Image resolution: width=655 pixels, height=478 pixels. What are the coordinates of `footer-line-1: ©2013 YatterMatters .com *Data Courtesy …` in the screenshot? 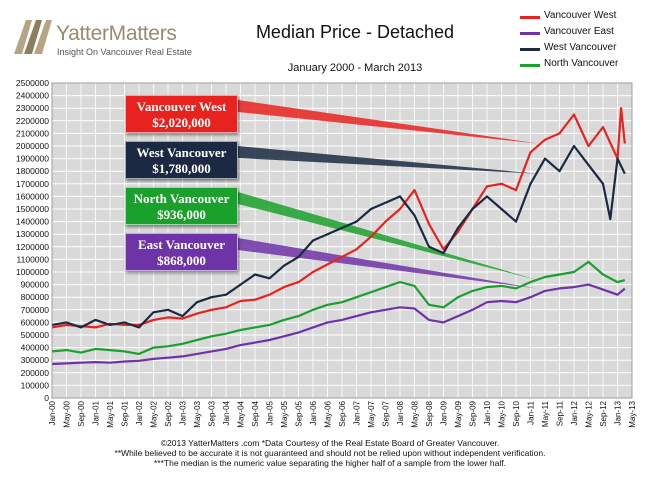 It's located at (330, 443).